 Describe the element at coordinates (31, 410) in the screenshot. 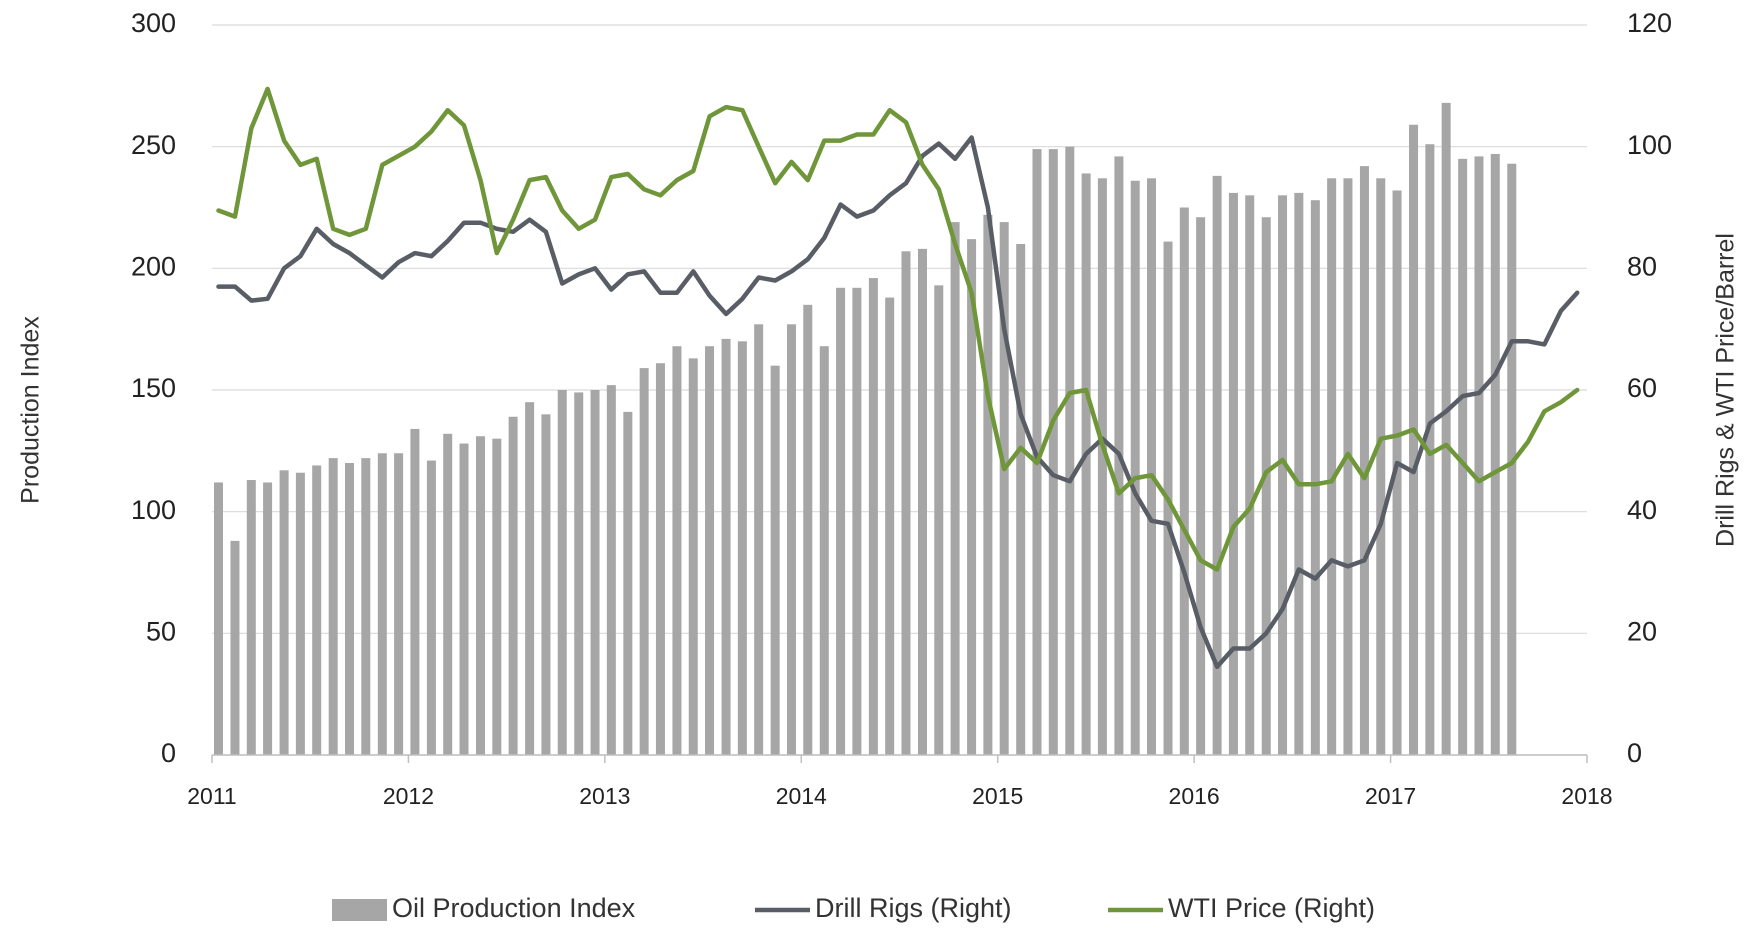

I see `y-axis-title: Production Index` at that location.